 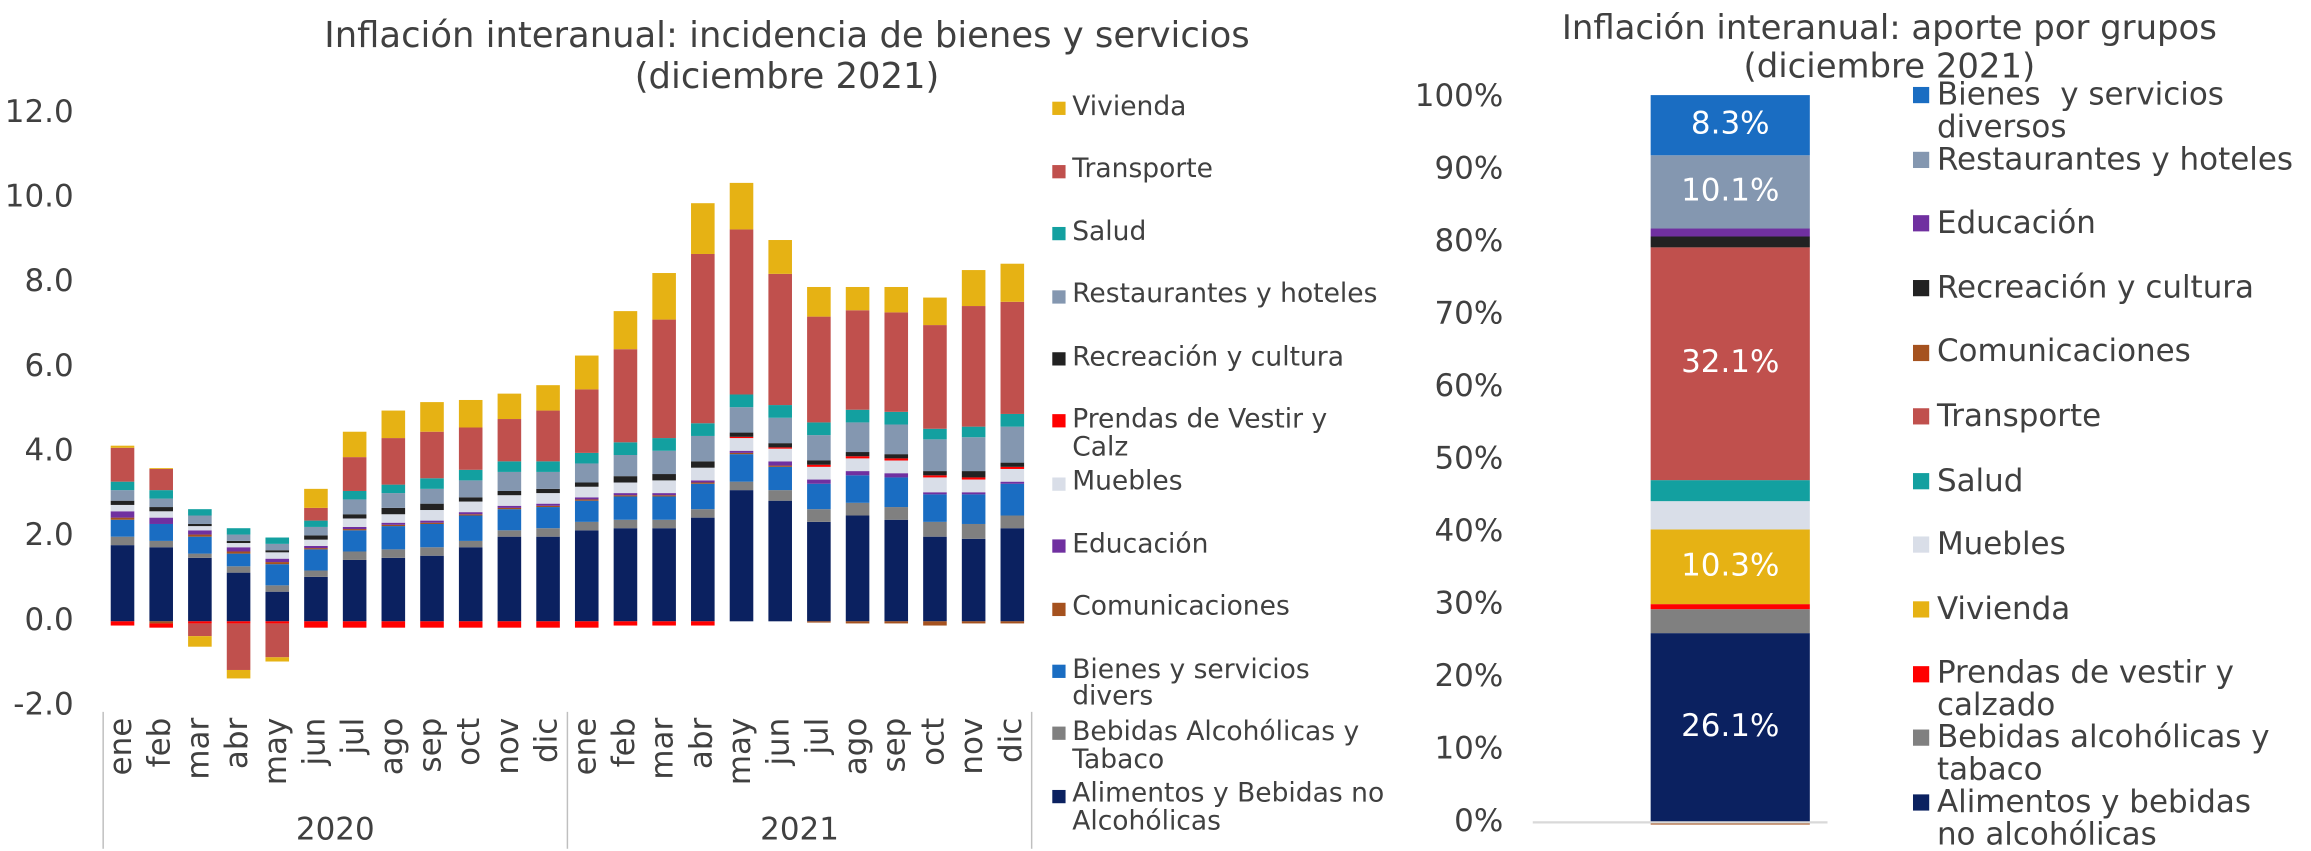 What do you see at coordinates (1730, 726) in the screenshot?
I see `data-label: 26.1%` at bounding box center [1730, 726].